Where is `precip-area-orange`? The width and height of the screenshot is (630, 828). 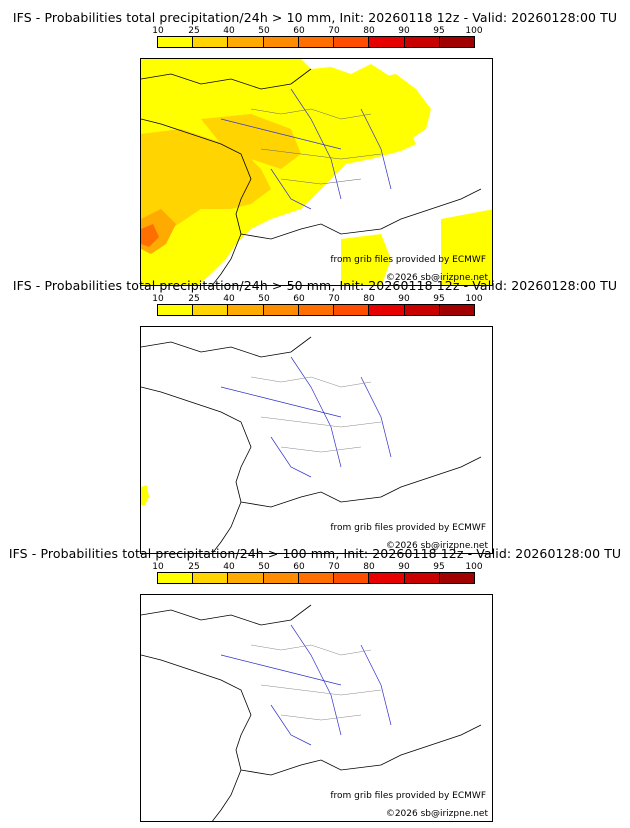
precip-area-orange is located at coordinates (206, 179).